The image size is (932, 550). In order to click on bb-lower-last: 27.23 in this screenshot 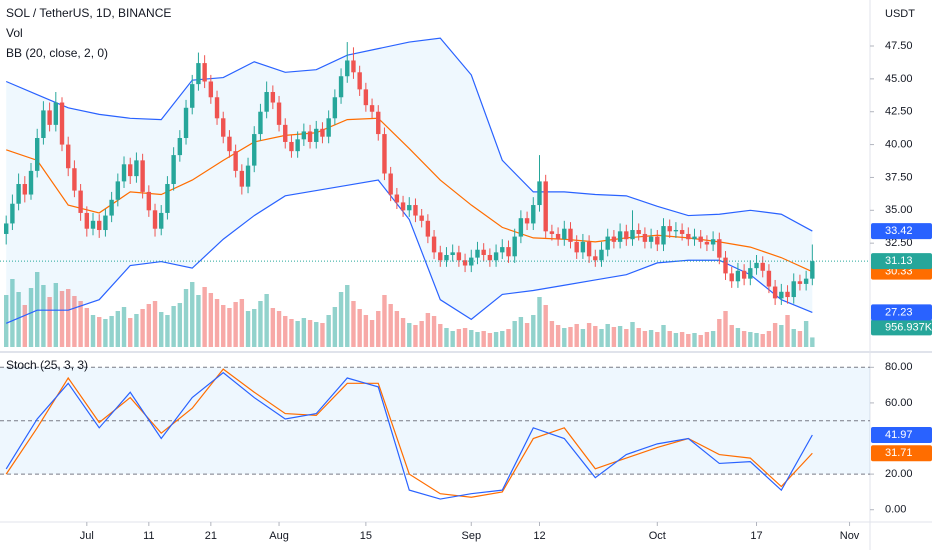, I will do `click(899, 312)`.